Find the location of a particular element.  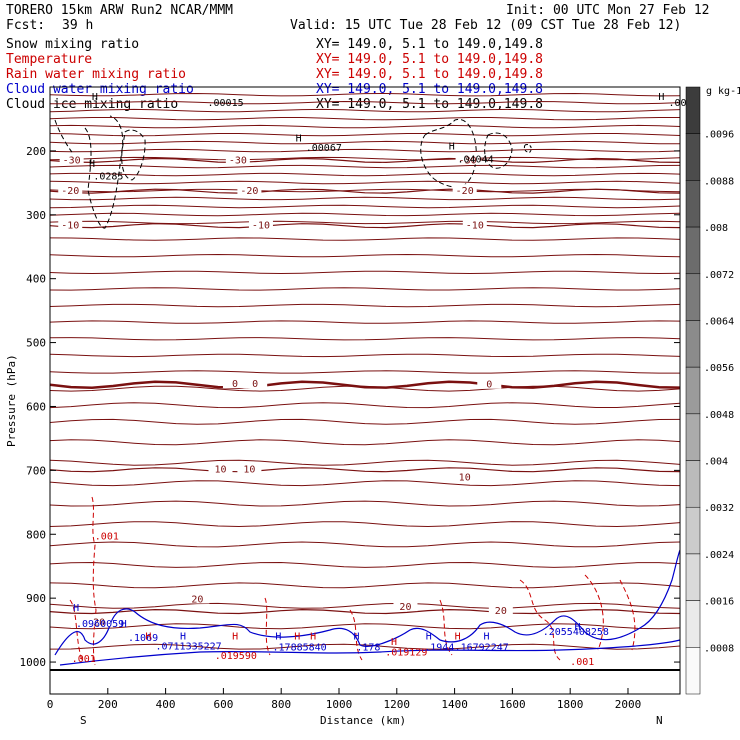

x-tick-label: 1200 is located at coordinates (397, 704).